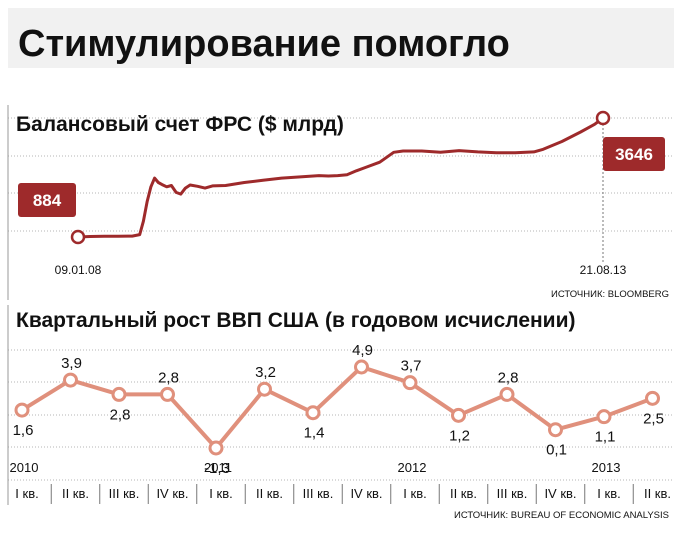  I want to click on gdp-year-labels: 2010 2011 2012 2013, so click(315, 467).